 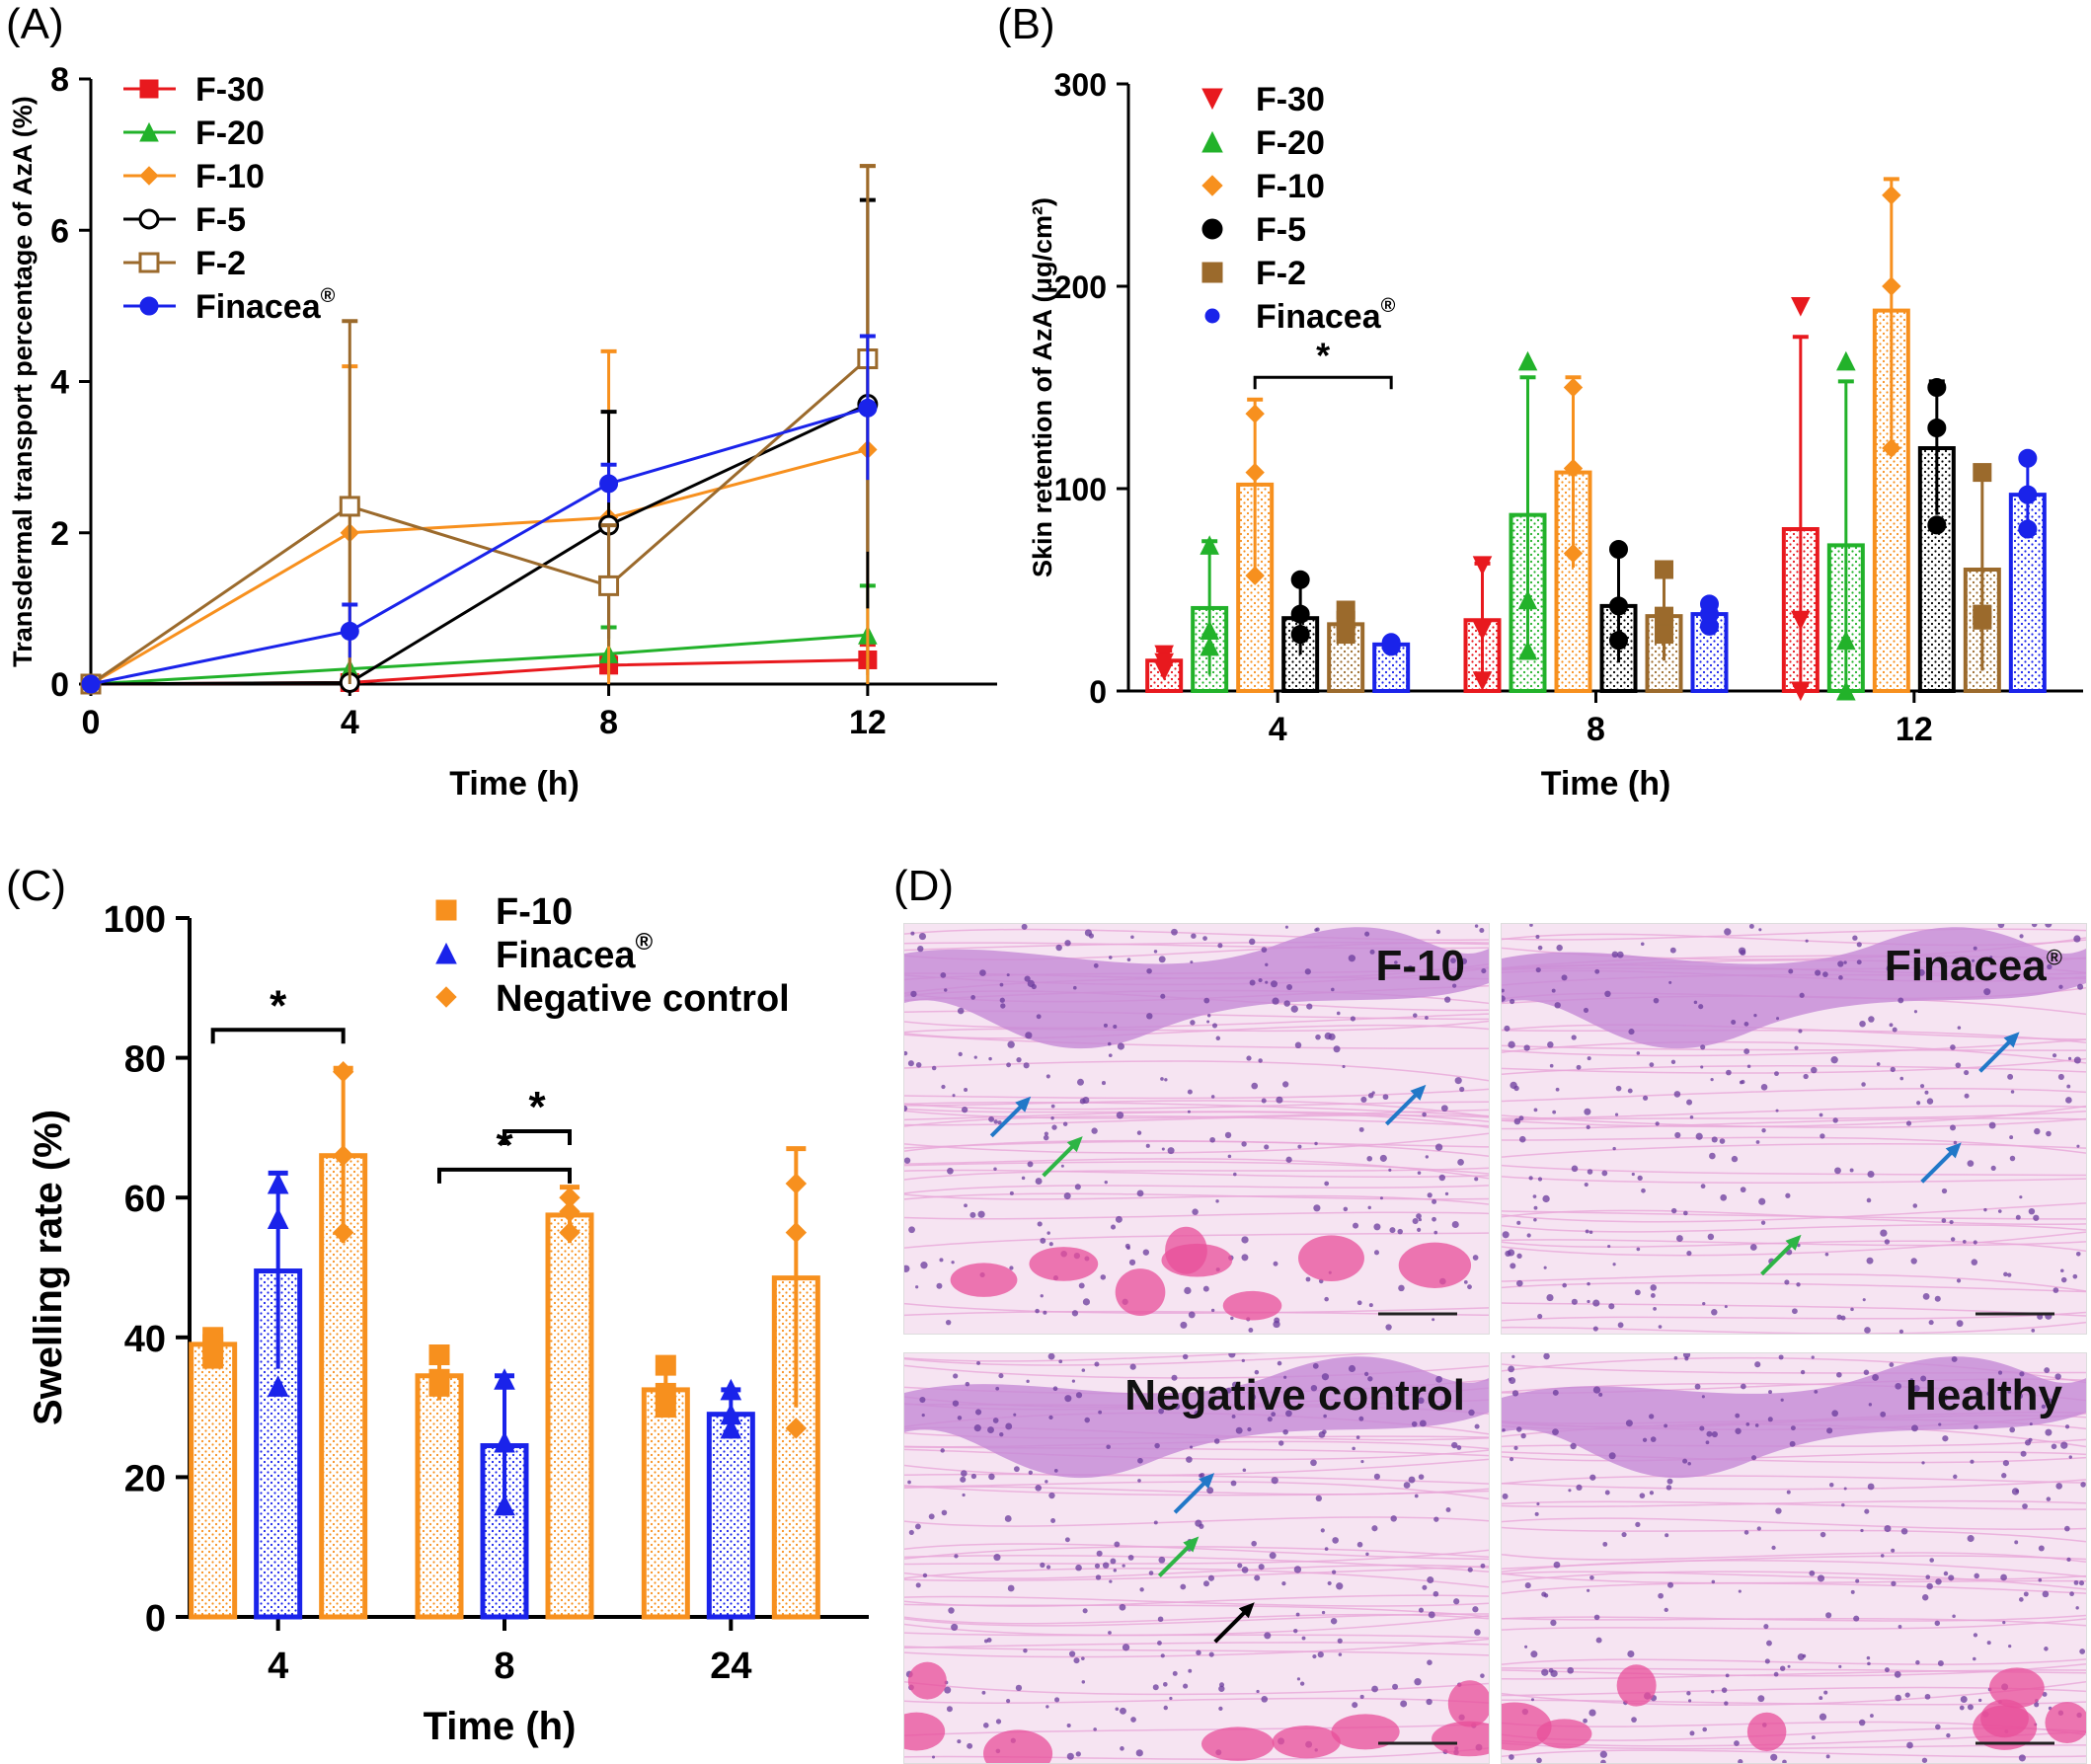 What do you see at coordinates (1323, 382) in the screenshot?
I see `significance-bracket` at bounding box center [1323, 382].